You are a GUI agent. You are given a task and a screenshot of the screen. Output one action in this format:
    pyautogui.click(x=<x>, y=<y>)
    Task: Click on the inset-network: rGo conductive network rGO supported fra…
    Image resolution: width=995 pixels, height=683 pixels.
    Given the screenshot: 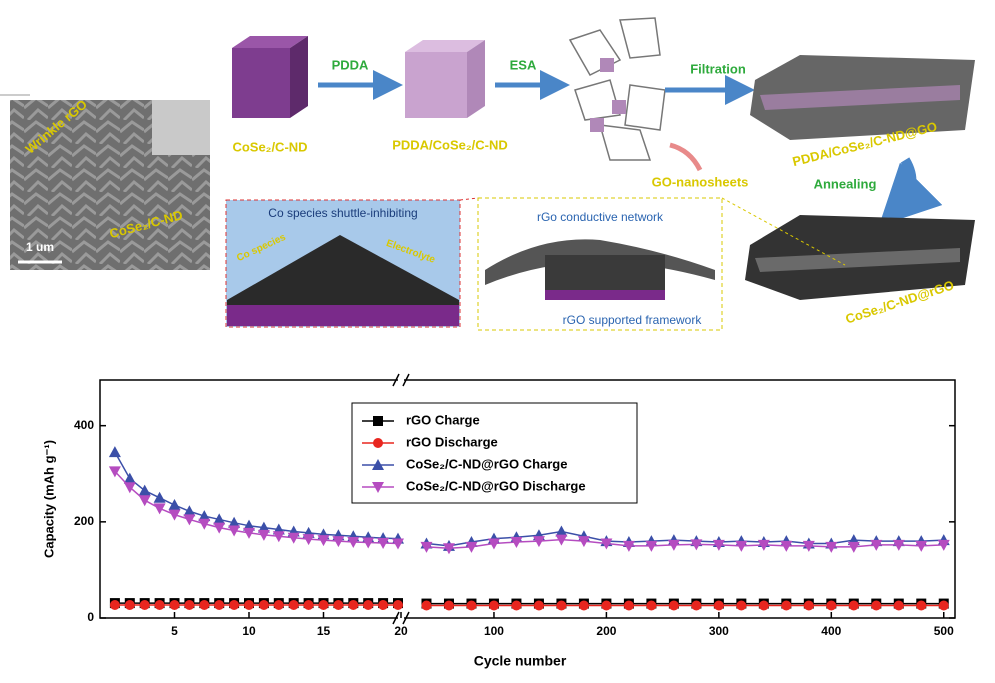 What is the action you would take?
    pyautogui.click(x=600, y=264)
    